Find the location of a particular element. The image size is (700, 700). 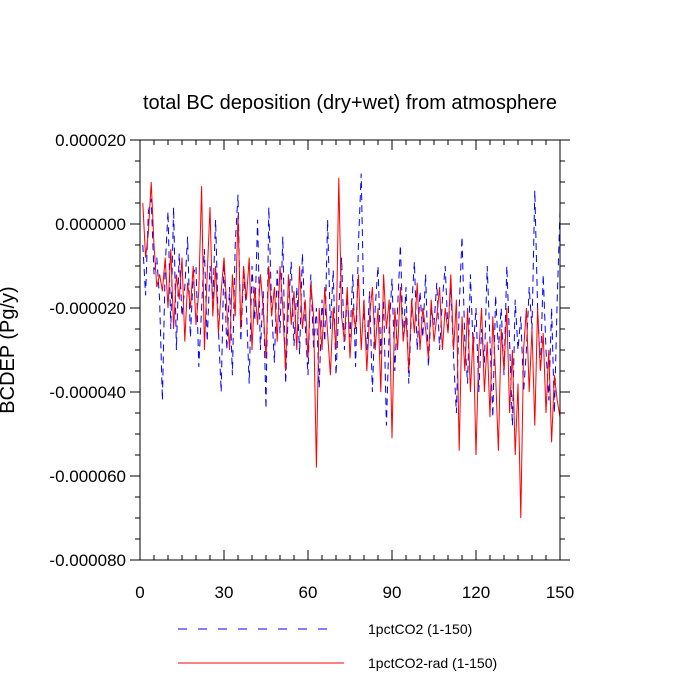

x-tick-label: 90 is located at coordinates (392, 592).